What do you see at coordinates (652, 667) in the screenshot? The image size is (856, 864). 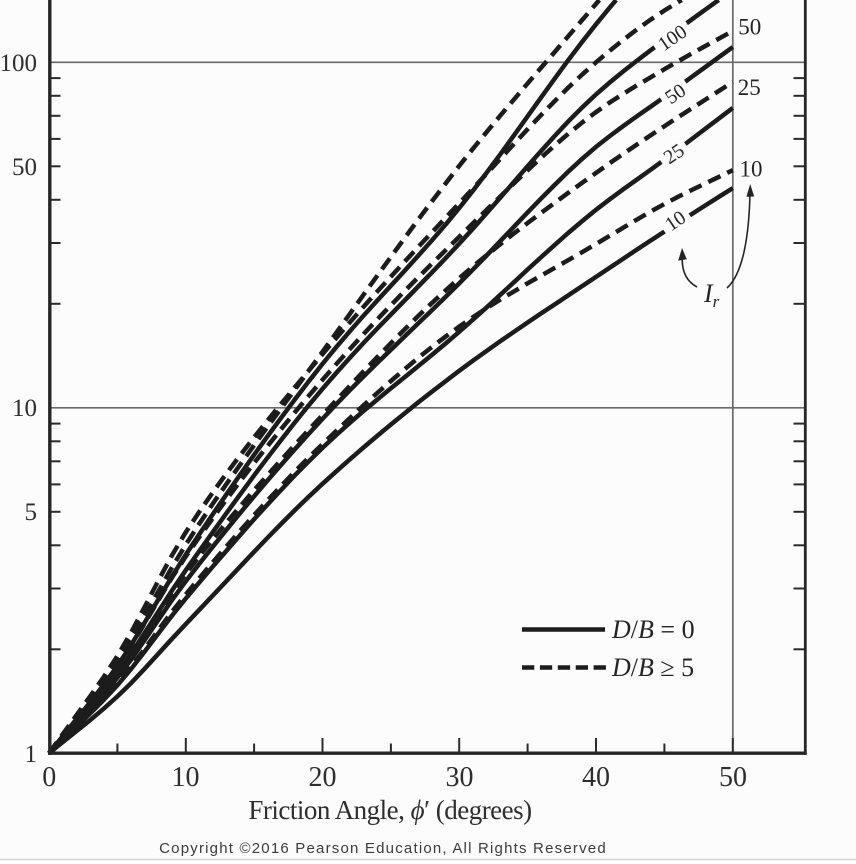 I see `svg-text: D/B ≥ 5` at bounding box center [652, 667].